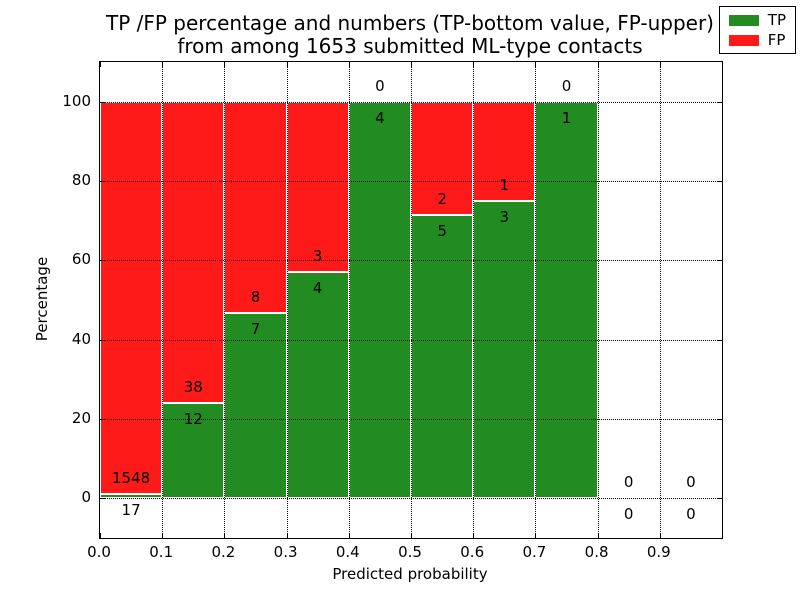 The width and height of the screenshot is (800, 600). I want to click on bar-fp-count-5: 2, so click(442, 199).